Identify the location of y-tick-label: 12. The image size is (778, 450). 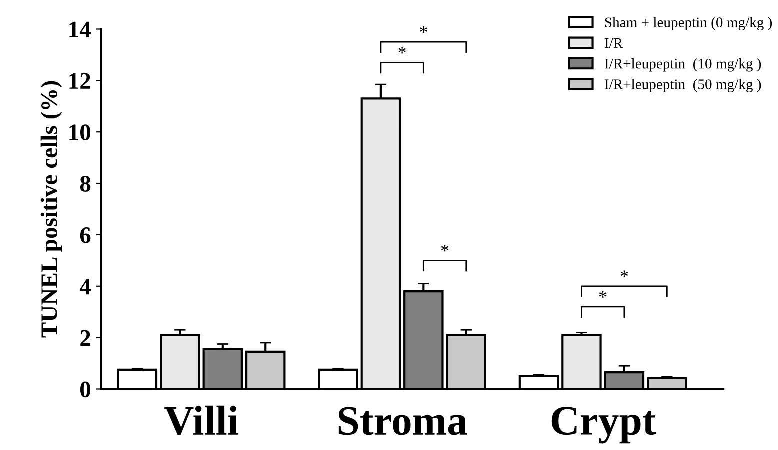
(80, 81).